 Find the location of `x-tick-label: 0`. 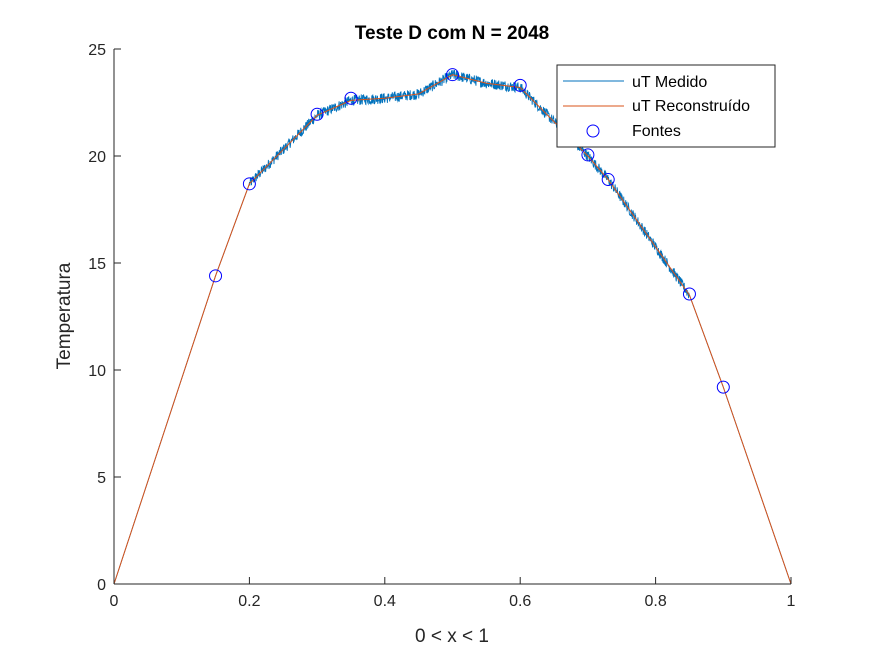

x-tick-label: 0 is located at coordinates (114, 601).